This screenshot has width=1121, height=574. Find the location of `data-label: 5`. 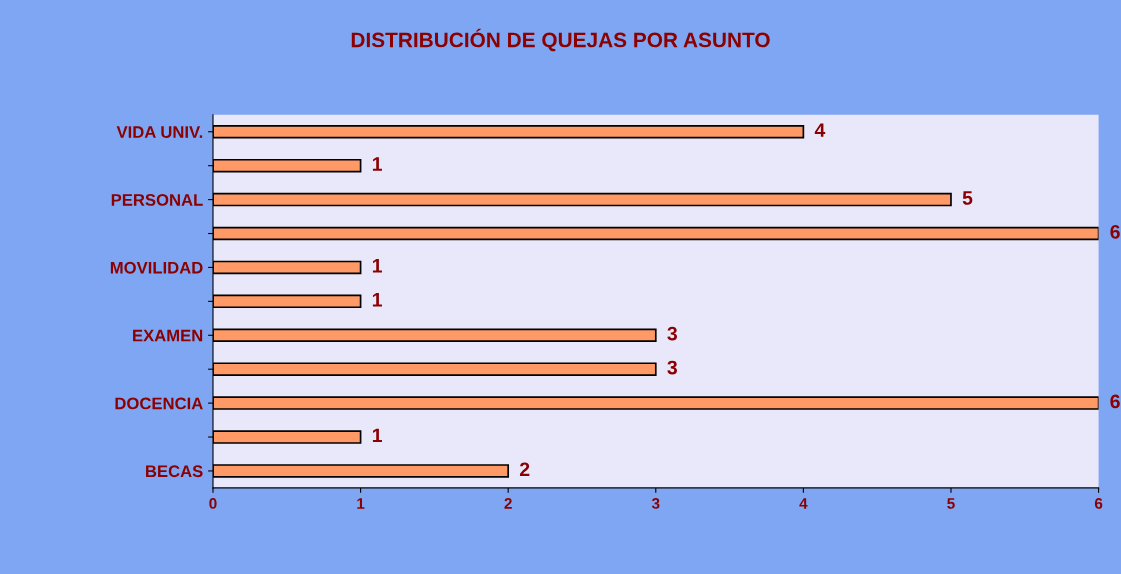

data-label: 5 is located at coordinates (967, 198).